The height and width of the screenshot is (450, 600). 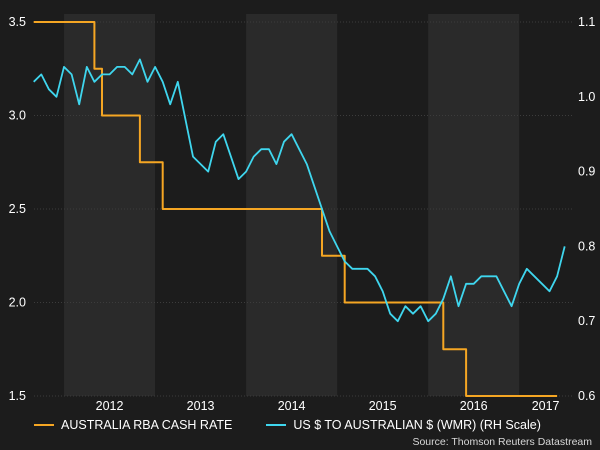 I want to click on x-tick-label: 2012, so click(x=110, y=406).